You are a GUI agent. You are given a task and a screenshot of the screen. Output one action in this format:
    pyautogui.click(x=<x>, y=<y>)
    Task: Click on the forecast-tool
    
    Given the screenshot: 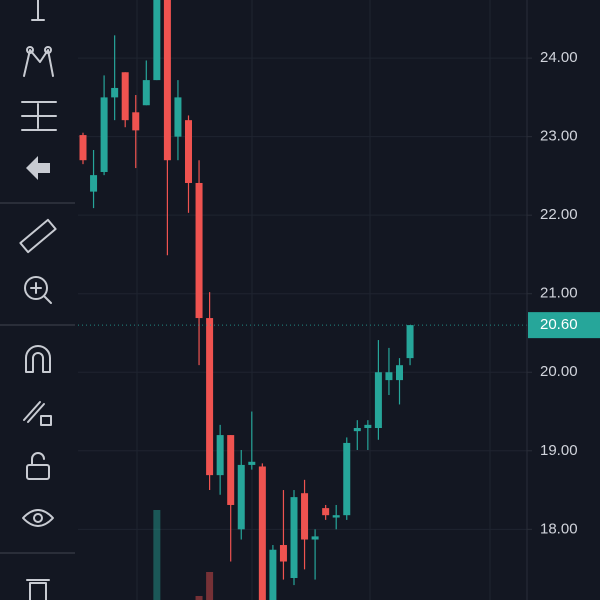 What is the action you would take?
    pyautogui.click(x=39, y=116)
    